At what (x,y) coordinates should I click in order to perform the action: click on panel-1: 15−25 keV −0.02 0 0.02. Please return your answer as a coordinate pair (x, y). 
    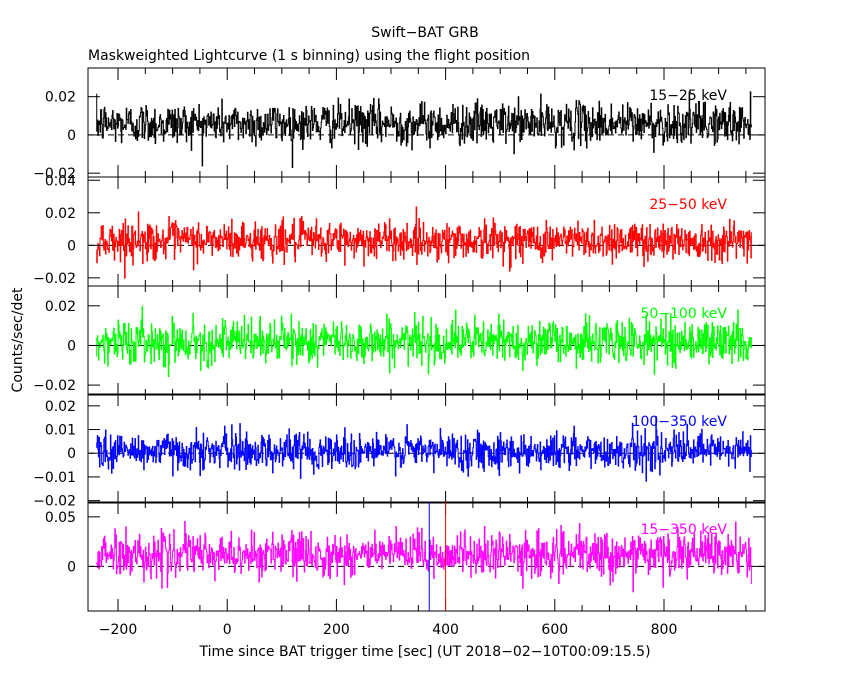
    Looking at the image, I should click on (399, 124).